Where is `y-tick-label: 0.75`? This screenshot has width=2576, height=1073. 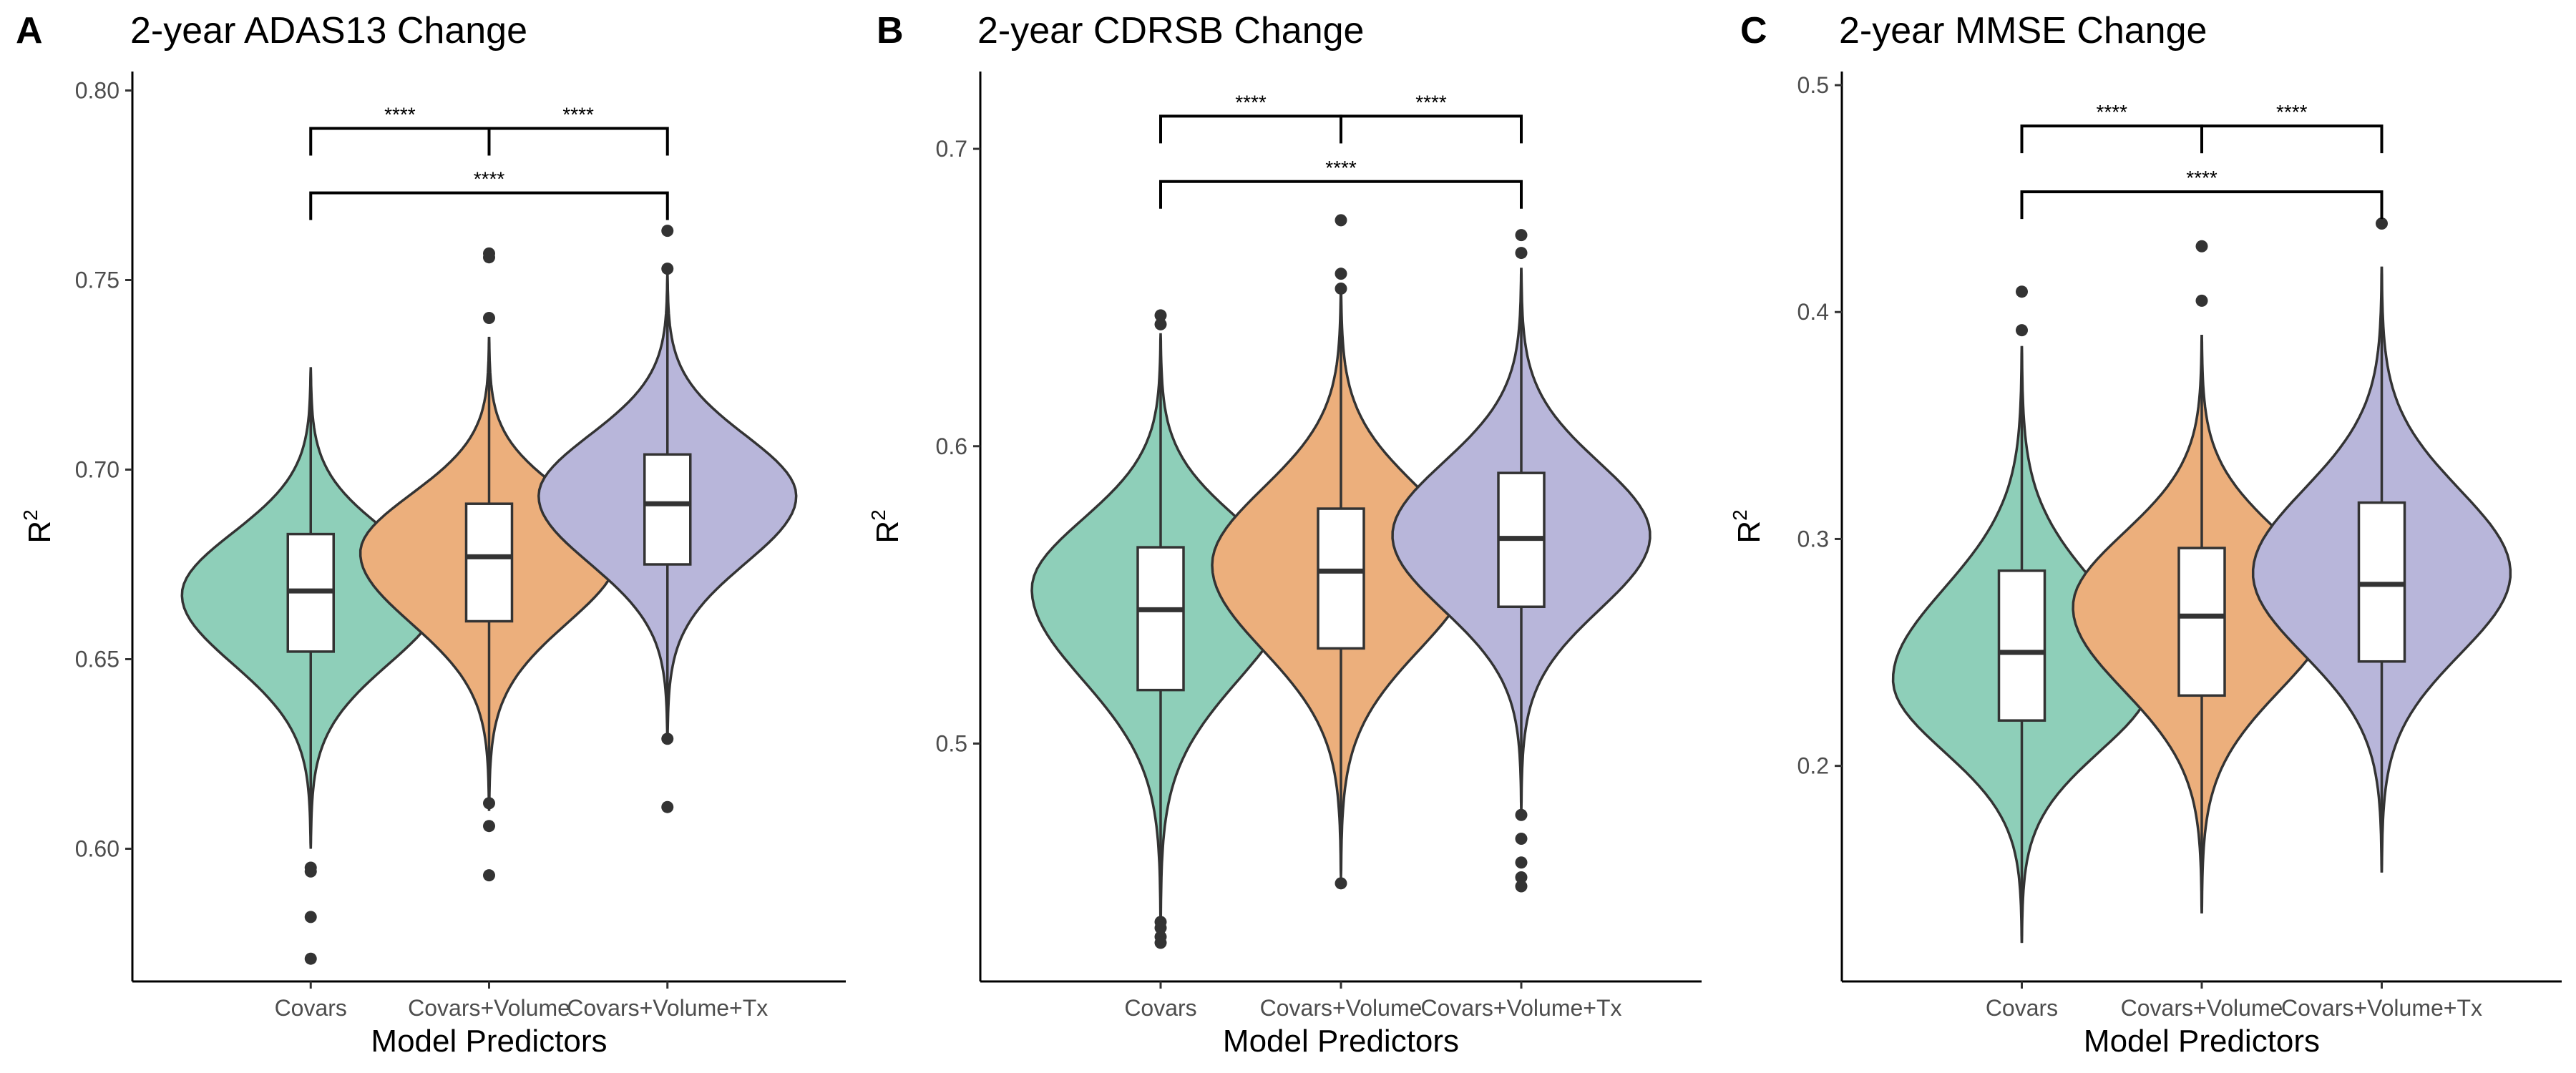 y-tick-label: 0.75 is located at coordinates (97, 280).